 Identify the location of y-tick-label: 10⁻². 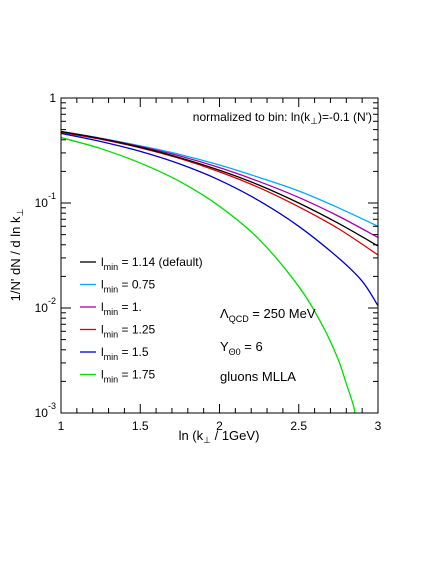
(45, 305).